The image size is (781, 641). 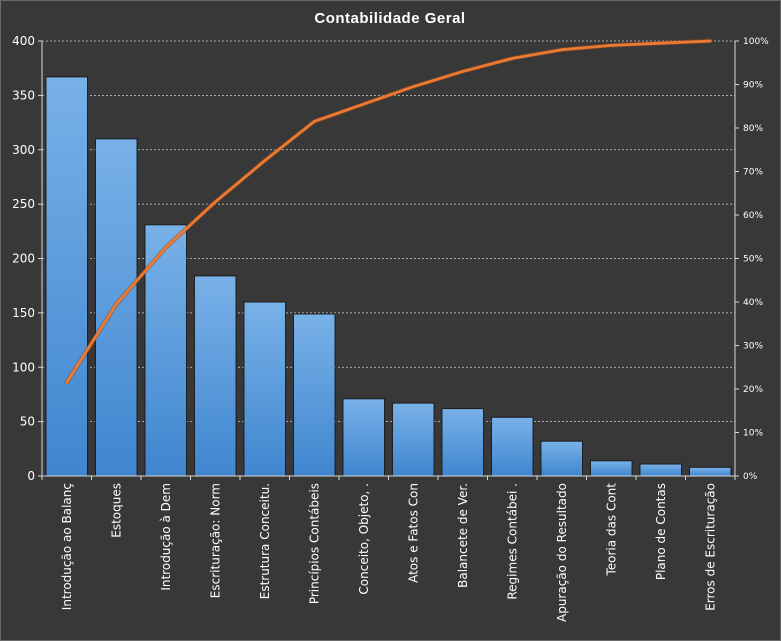 What do you see at coordinates (27, 422) in the screenshot?
I see `y-tick-label: 50` at bounding box center [27, 422].